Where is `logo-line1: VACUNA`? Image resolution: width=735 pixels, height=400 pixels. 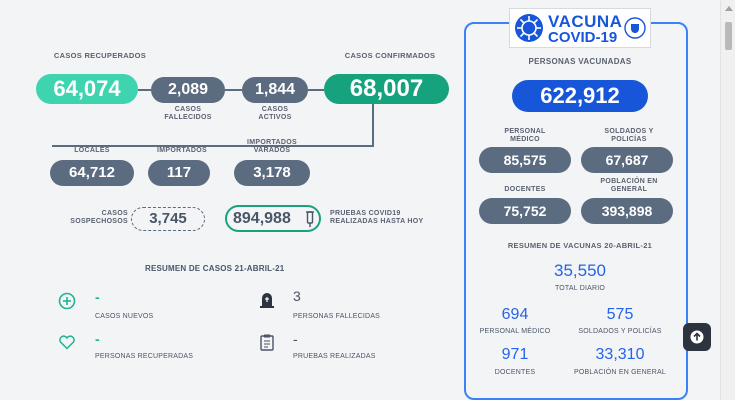
logo-line1: VACUNA is located at coordinates (585, 21).